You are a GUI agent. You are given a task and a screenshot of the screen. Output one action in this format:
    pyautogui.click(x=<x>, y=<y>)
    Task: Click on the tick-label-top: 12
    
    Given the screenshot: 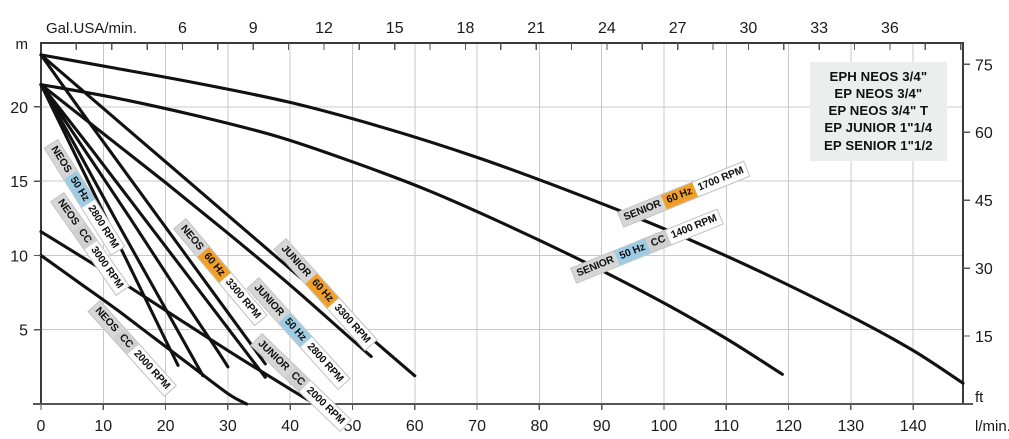 What is the action you would take?
    pyautogui.click(x=324, y=28)
    